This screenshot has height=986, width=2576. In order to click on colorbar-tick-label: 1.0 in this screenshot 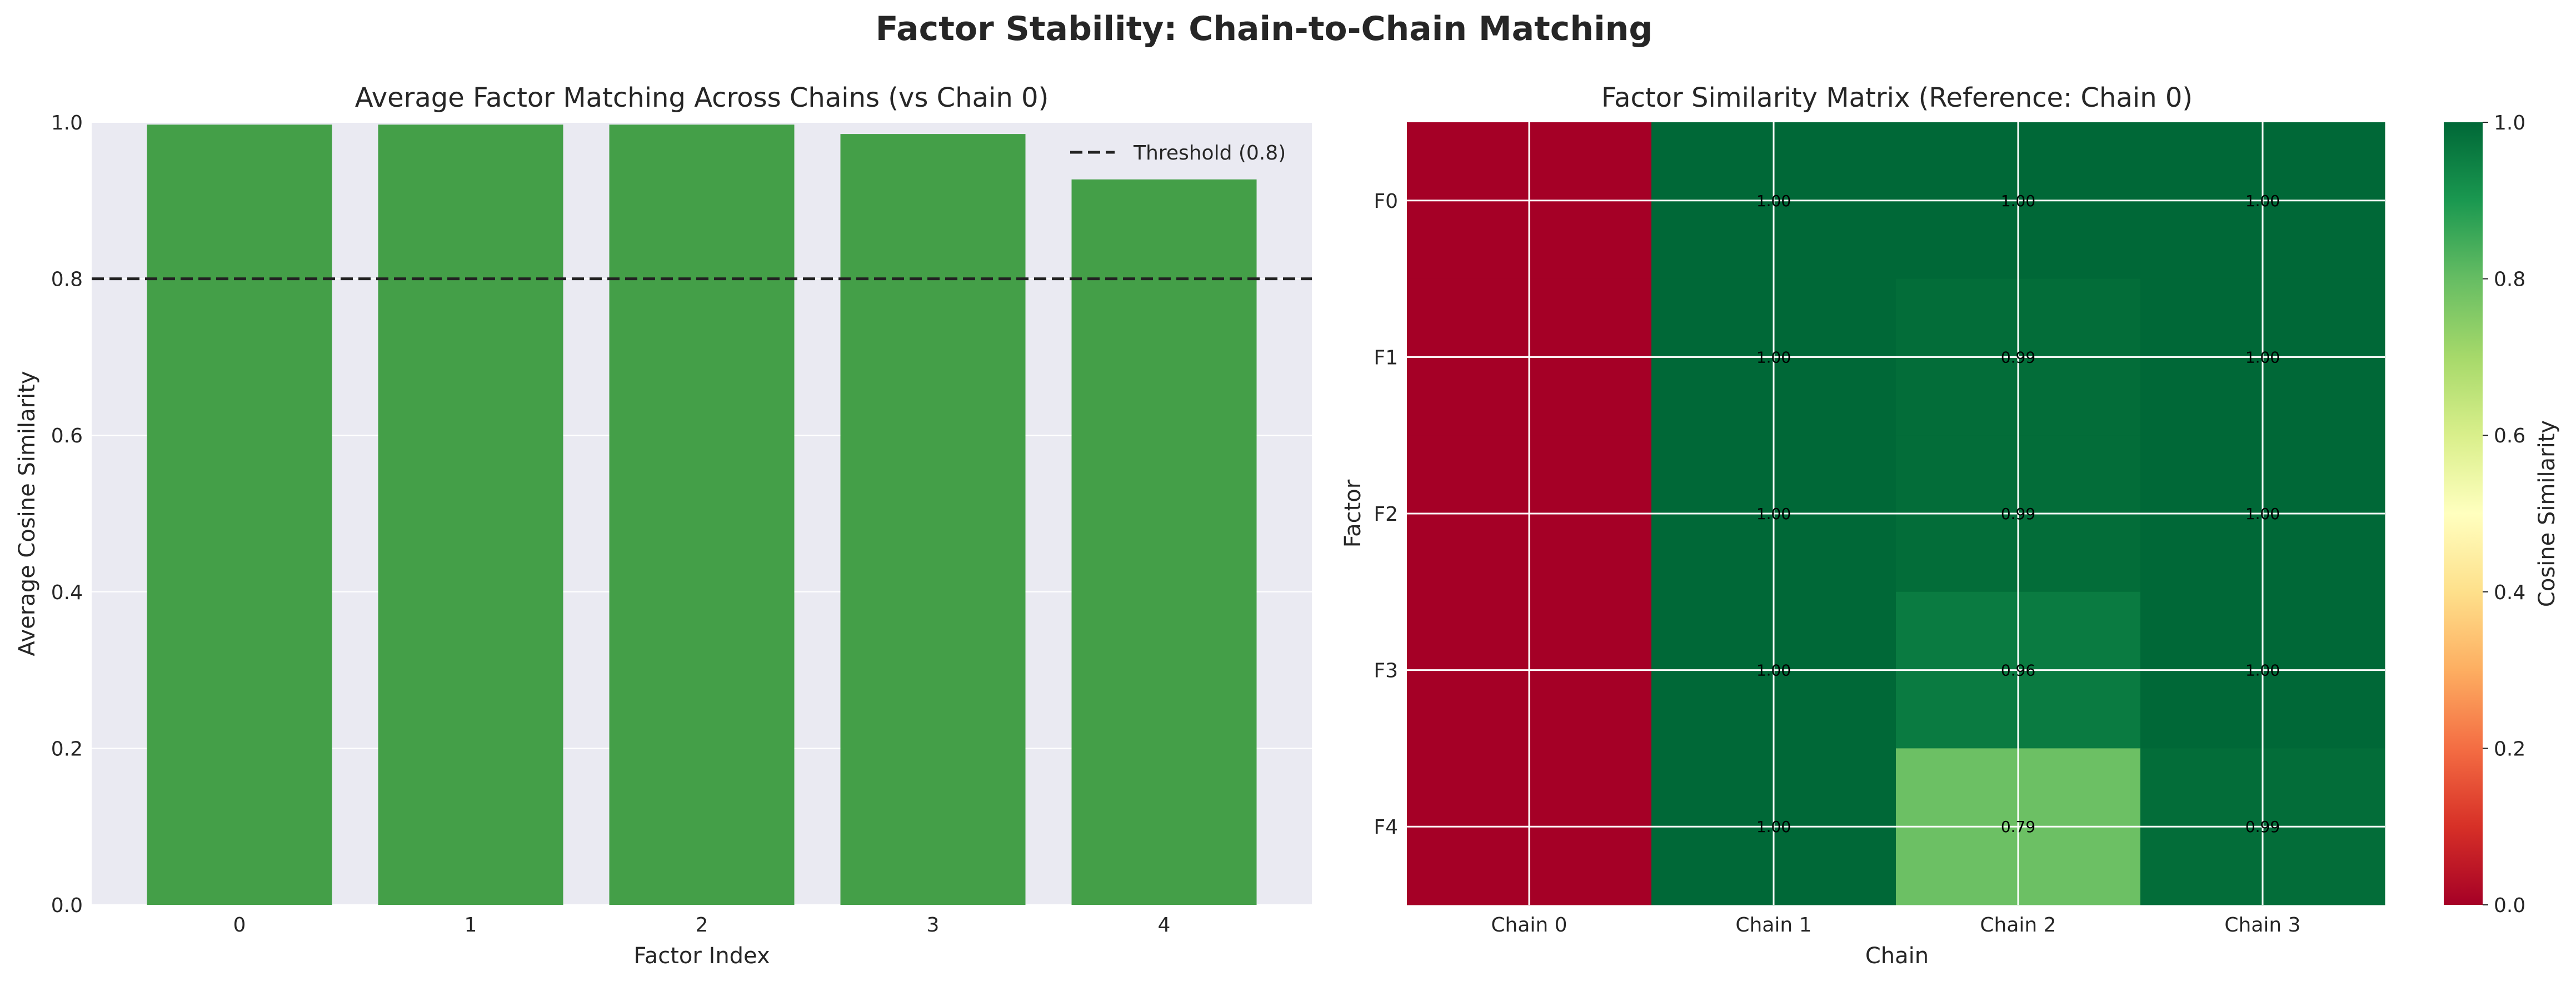, I will do `click(2509, 123)`.